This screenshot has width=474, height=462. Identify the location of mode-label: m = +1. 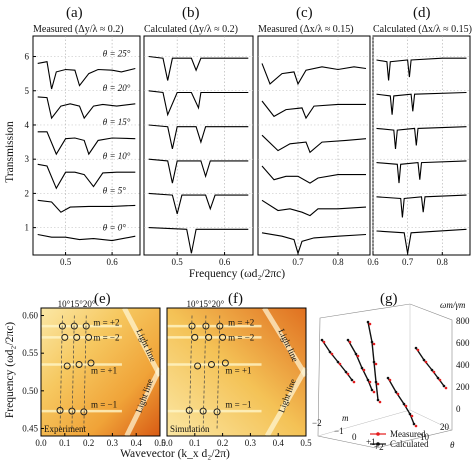
(238, 371).